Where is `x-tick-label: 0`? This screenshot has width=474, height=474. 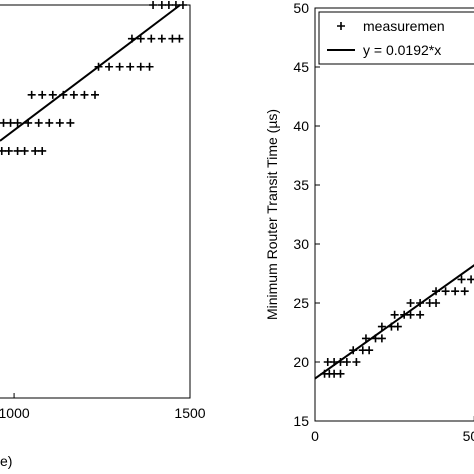
x-tick-label: 0 is located at coordinates (315, 436).